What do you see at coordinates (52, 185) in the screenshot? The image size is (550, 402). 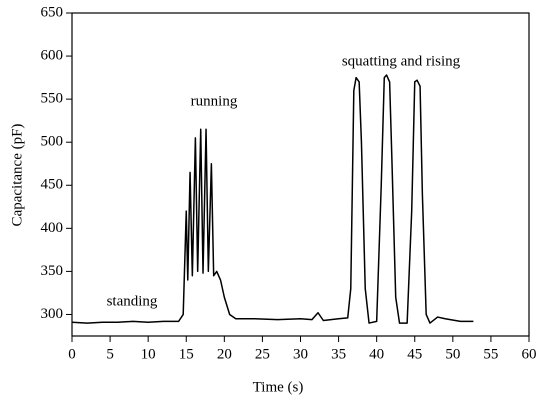 I see `y-tick-label: 450` at bounding box center [52, 185].